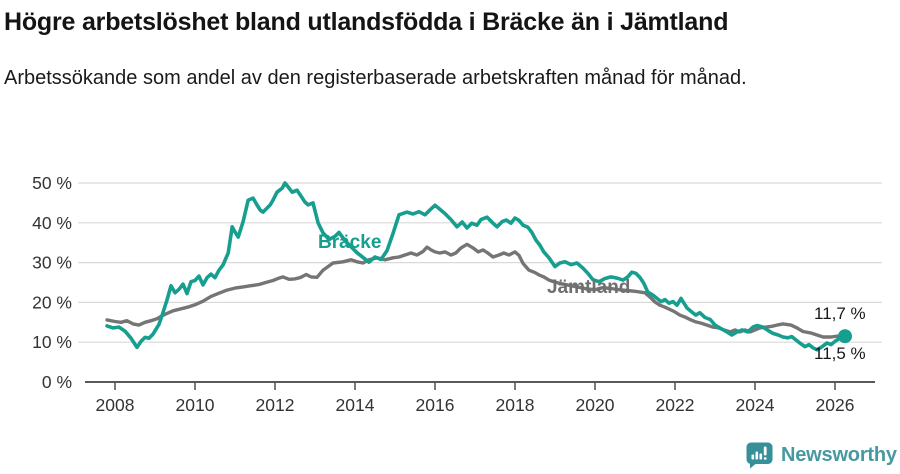  Describe the element at coordinates (840, 313) in the screenshot. I see `end-value-jamtland: 11,7 %` at that location.